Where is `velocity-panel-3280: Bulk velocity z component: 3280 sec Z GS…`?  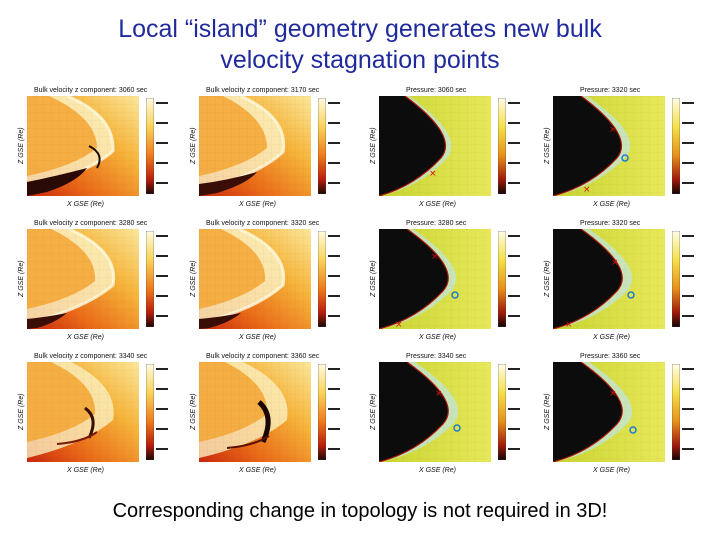 velocity-panel-3280: Bulk velocity z component: 3280 sec Z GS… is located at coordinates (96, 281).